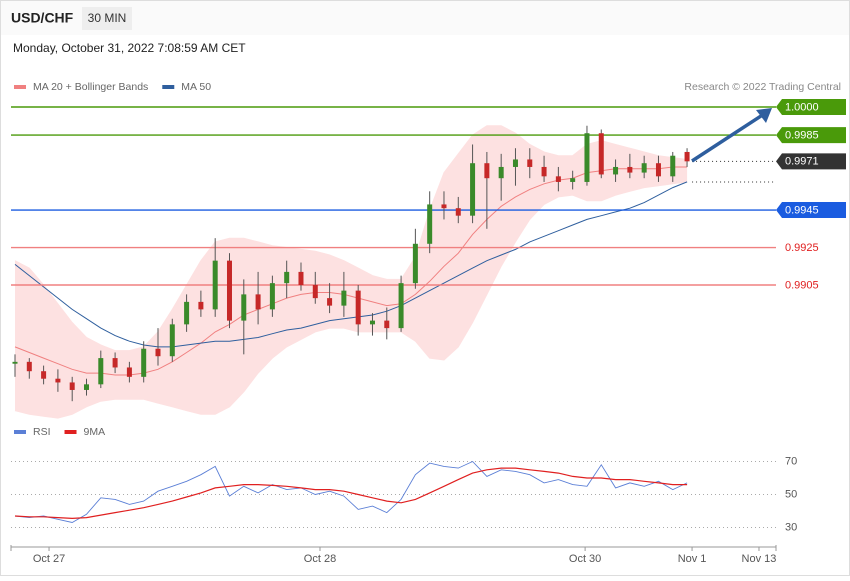  Describe the element at coordinates (791, 494) in the screenshot. I see `y-tick-label: 50` at that location.